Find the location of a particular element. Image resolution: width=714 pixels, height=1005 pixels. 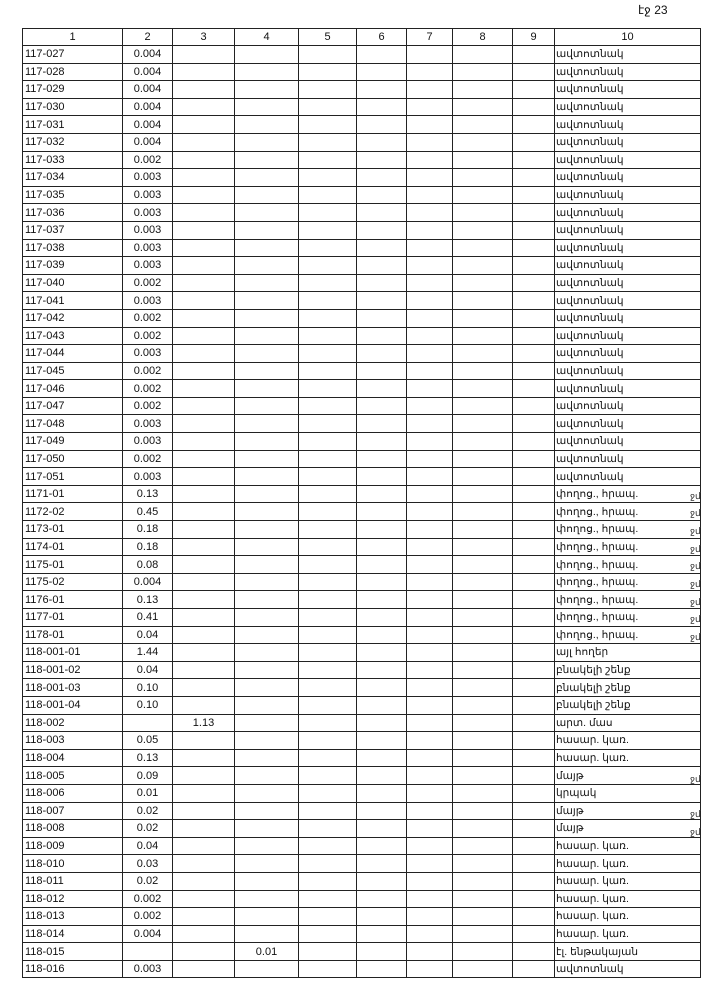

column-header-9: 9 is located at coordinates (533, 37).